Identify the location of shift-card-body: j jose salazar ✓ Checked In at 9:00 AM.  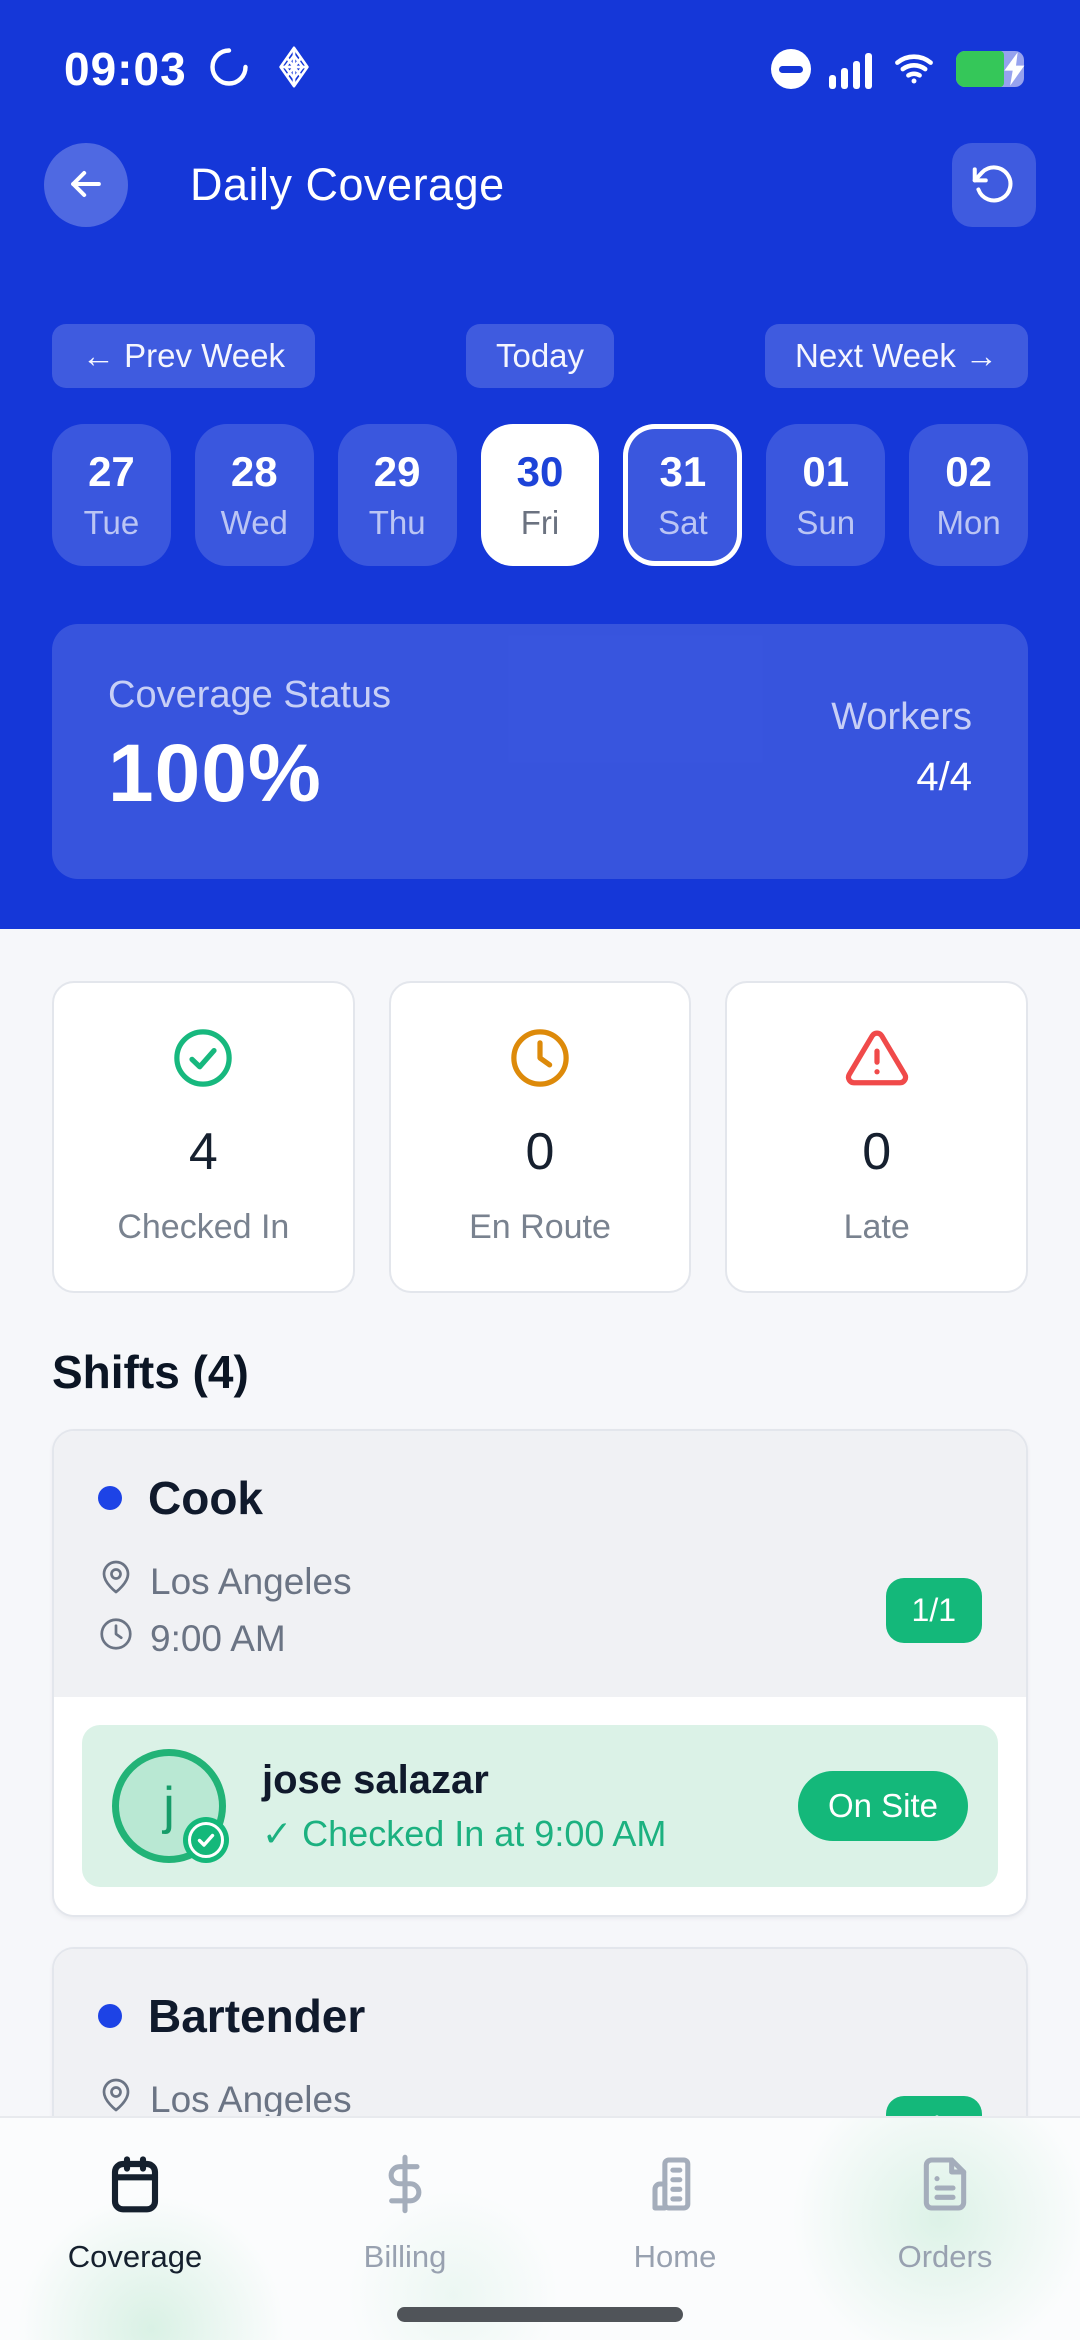
(540, 1806).